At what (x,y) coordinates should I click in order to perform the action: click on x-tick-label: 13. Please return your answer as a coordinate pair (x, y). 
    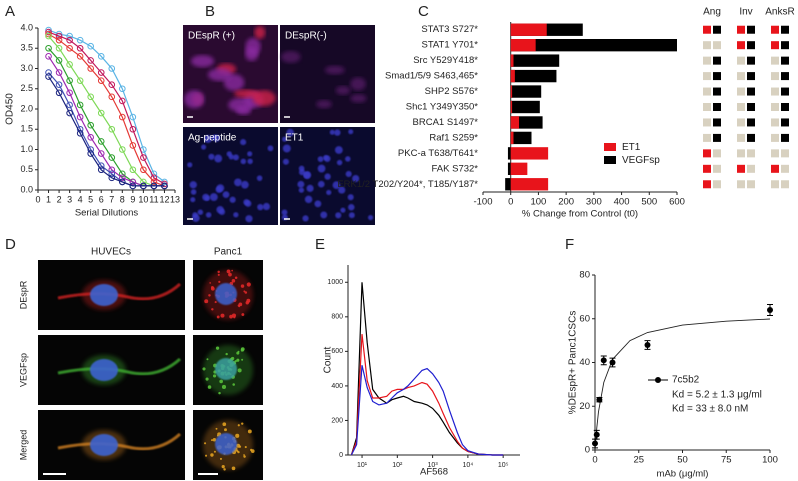
    Looking at the image, I should click on (175, 199).